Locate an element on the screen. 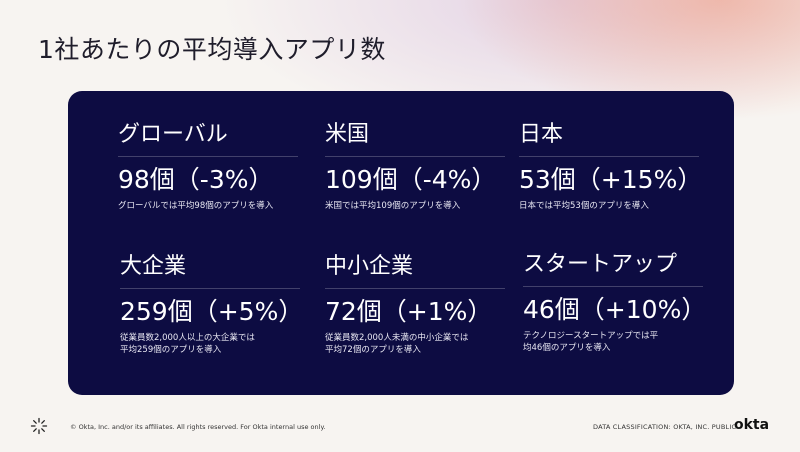  brand-logo: okta is located at coordinates (752, 425).